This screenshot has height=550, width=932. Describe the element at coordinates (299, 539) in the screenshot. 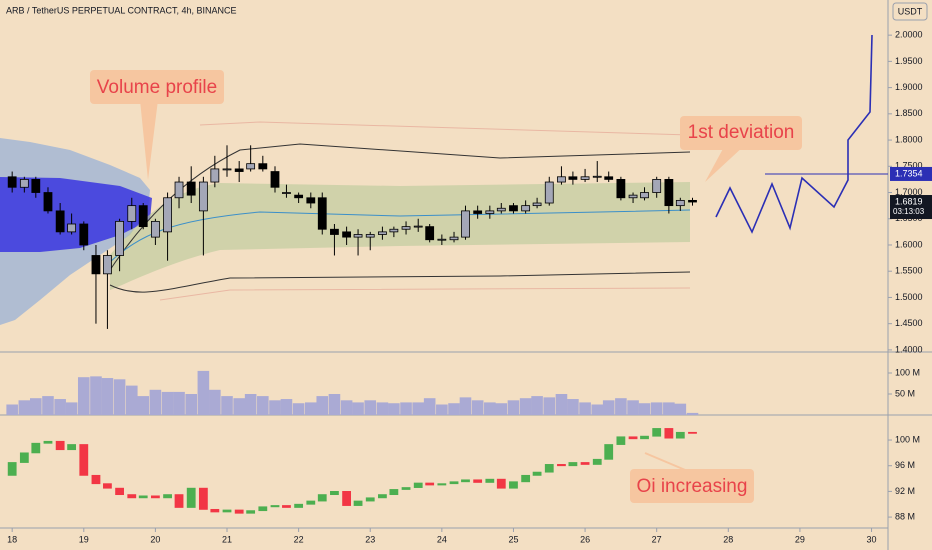

I see `x-tick-label: 22` at that location.